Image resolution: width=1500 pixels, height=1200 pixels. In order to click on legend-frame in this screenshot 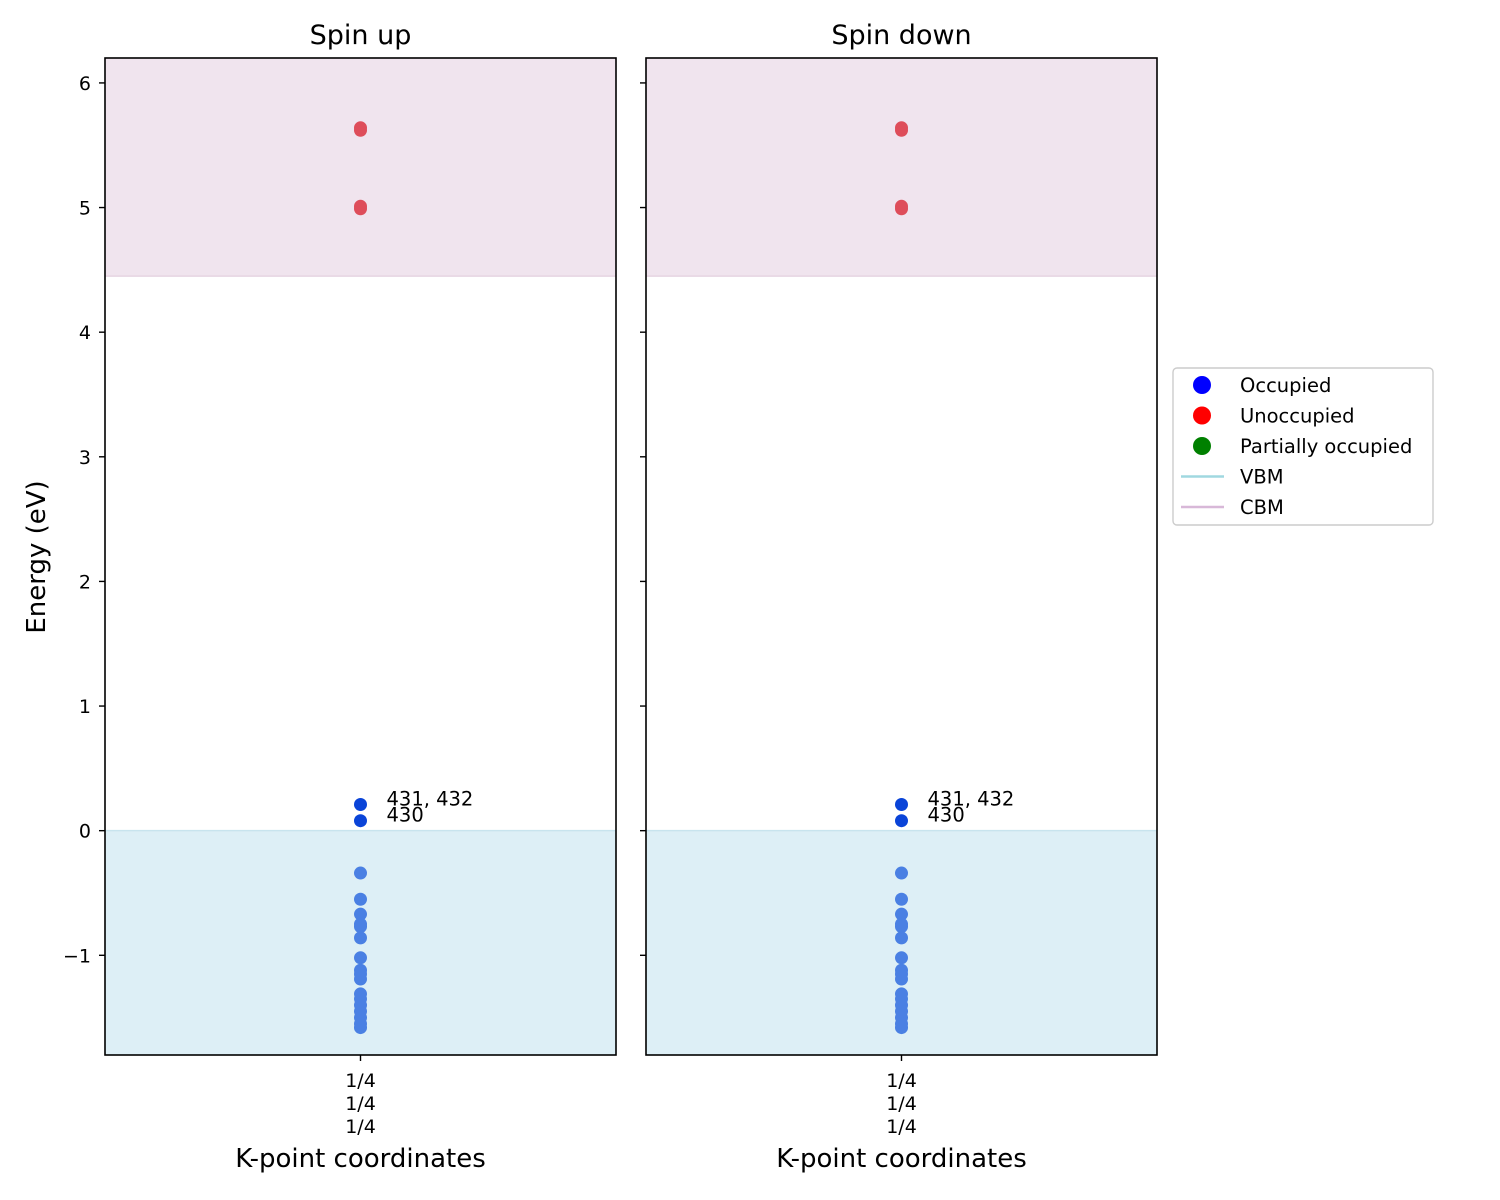, I will do `click(1303, 446)`.